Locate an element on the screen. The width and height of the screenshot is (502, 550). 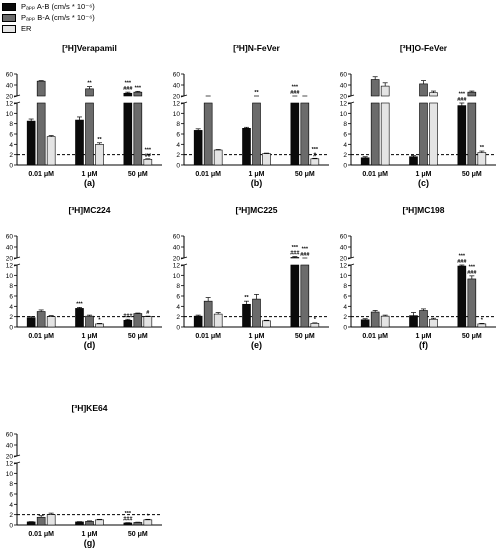
legend-label-er: ER is located at coordinates (26, 28).